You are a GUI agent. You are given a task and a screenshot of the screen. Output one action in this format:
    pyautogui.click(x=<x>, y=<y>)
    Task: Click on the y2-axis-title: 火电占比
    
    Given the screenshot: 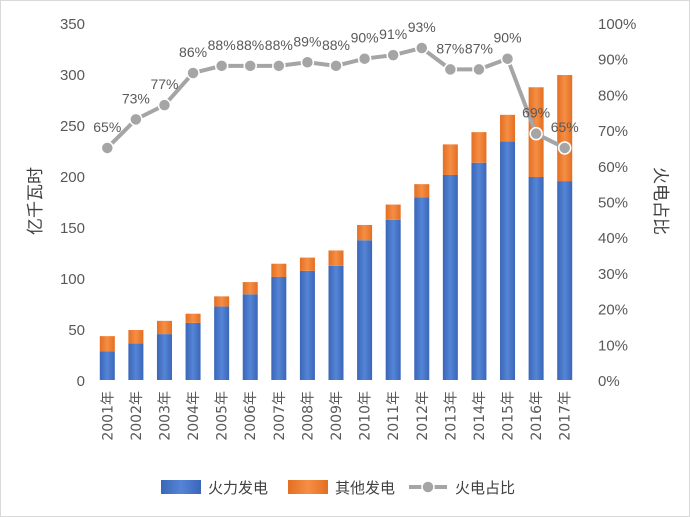 What is the action you would take?
    pyautogui.click(x=660, y=201)
    